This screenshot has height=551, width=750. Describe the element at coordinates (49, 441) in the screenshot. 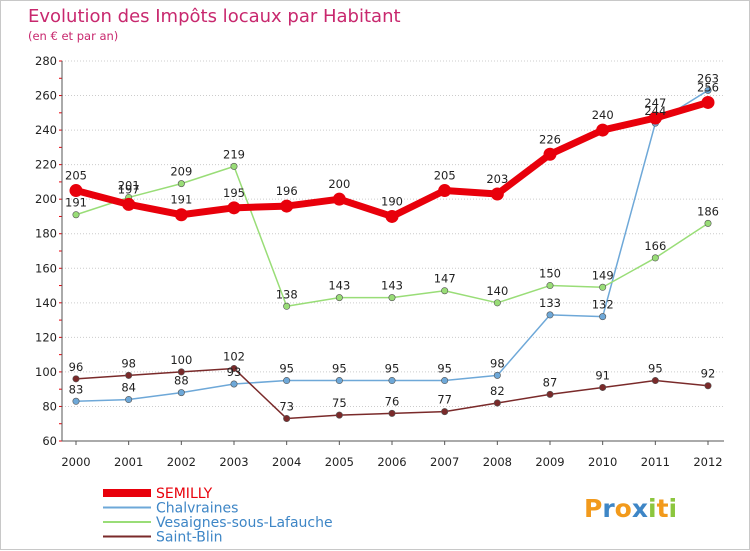

I see `y-tick-label-60: 60` at that location.